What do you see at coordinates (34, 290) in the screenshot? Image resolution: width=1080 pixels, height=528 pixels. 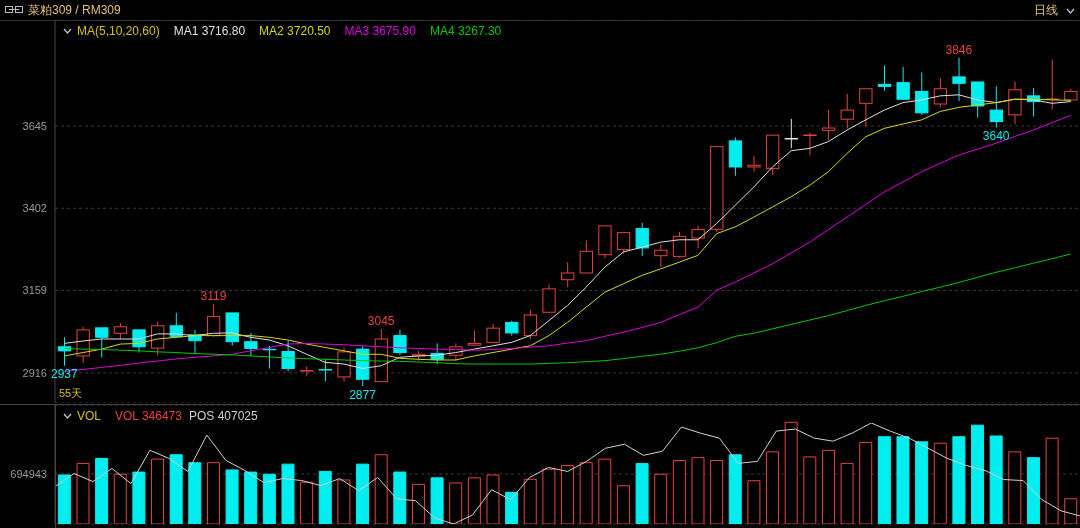 I see `y-tick-label: 3159` at bounding box center [34, 290].